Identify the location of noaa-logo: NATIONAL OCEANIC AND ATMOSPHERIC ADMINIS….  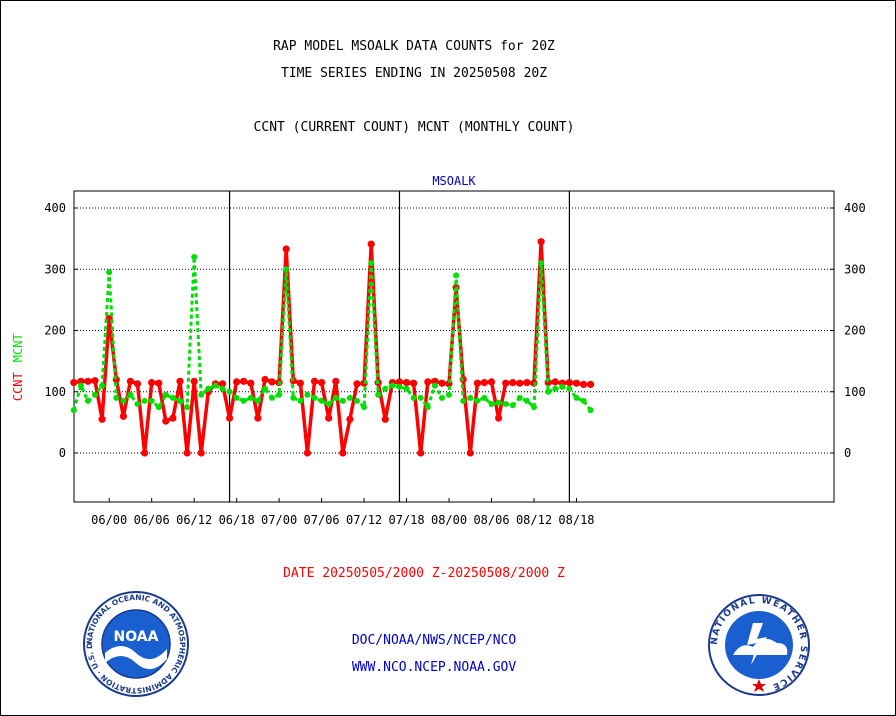
(135, 643).